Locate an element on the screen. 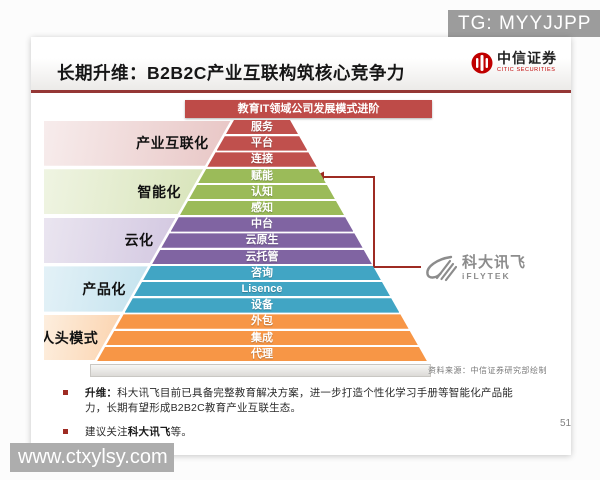  pyramid-row-label: 服务 is located at coordinates (261, 127).